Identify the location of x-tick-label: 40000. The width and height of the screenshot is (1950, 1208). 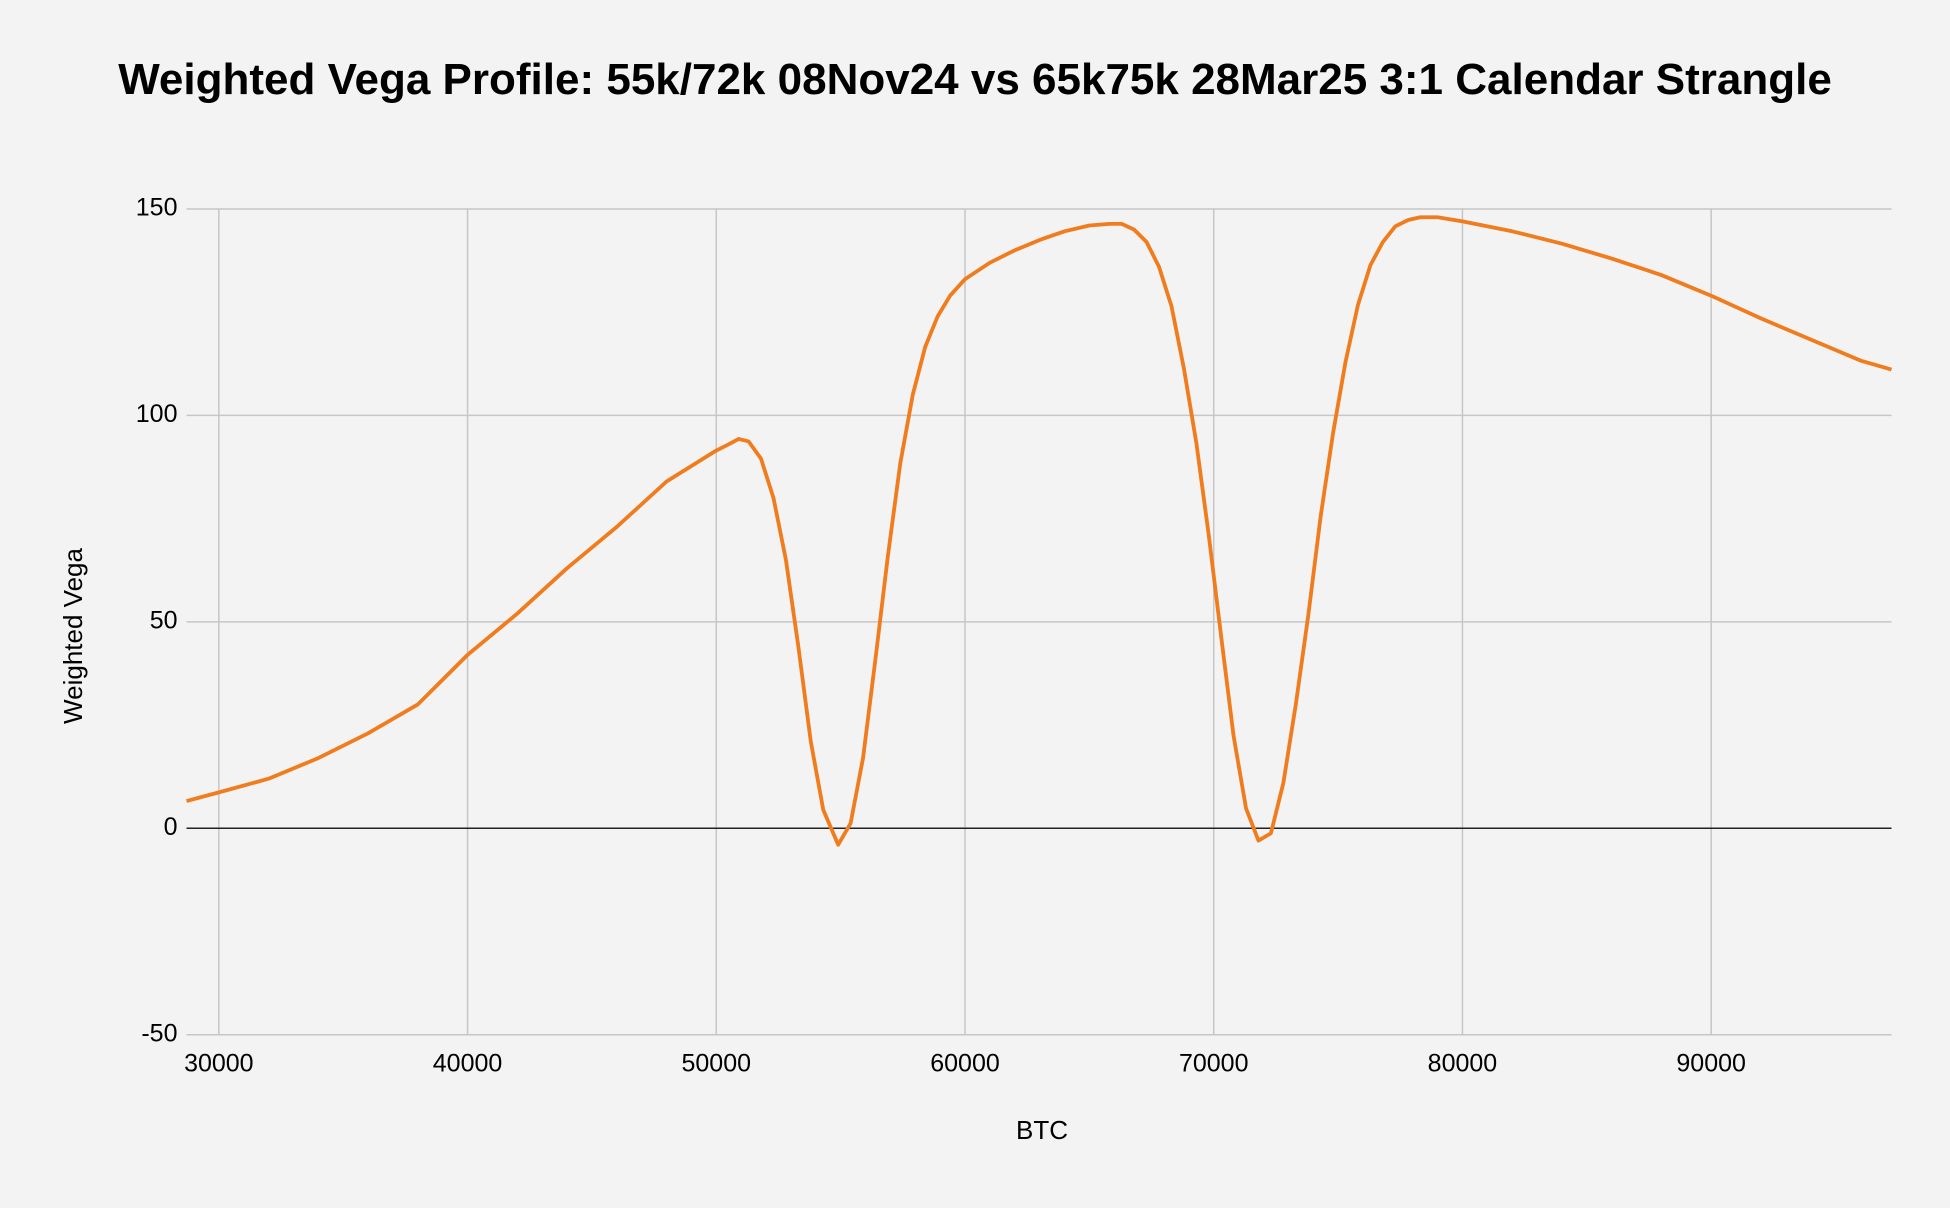
(468, 1063).